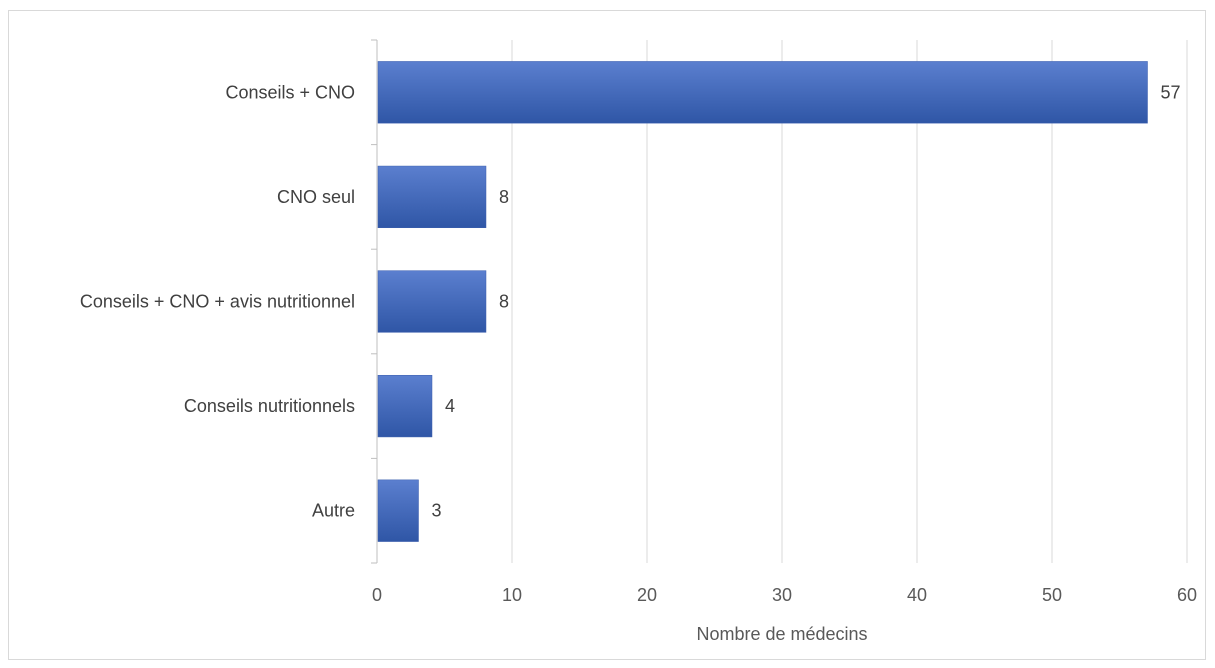  I want to click on x-tick-label: 40, so click(917, 595).